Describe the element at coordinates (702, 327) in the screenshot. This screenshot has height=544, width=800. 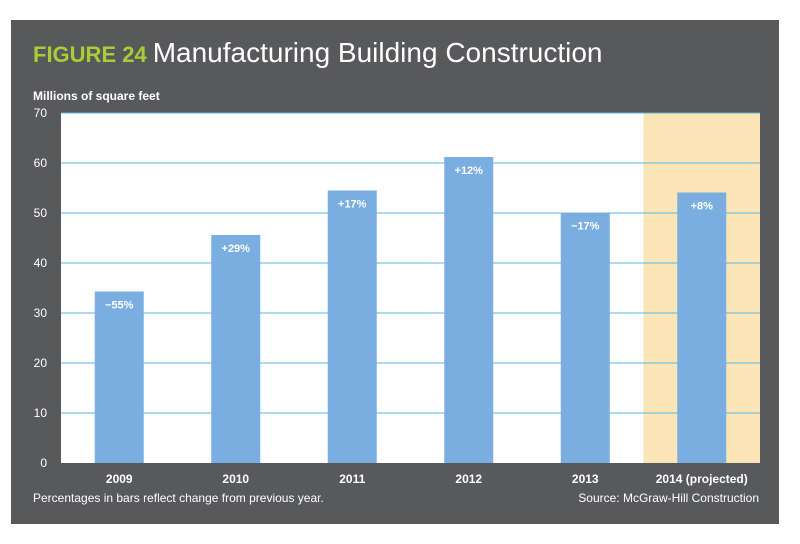
I see `bar-2014` at that location.